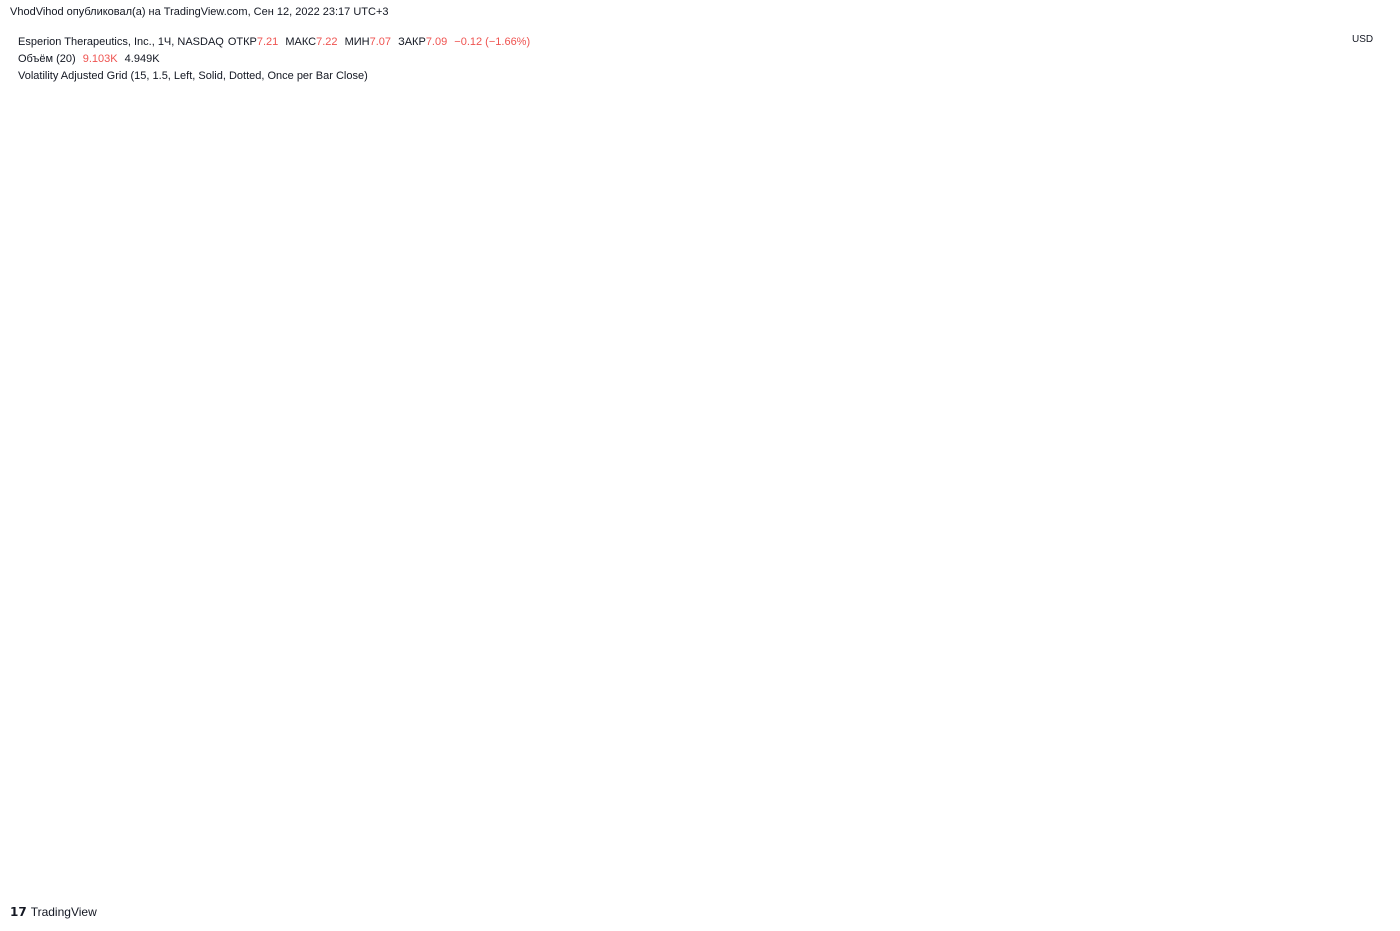  I want to click on volume-label: Объём (20), so click(47, 59).